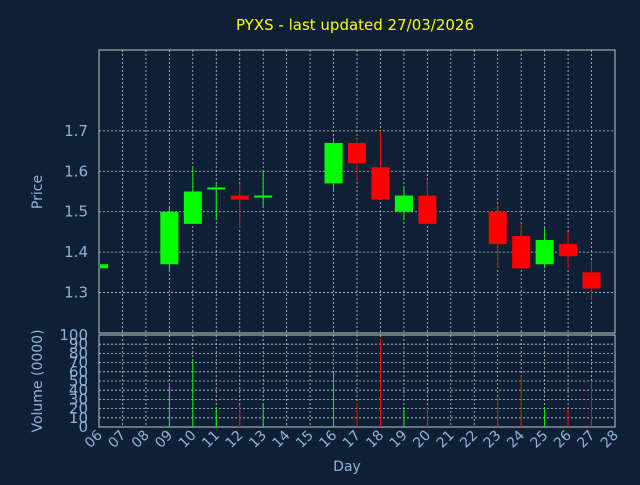 Image resolution: width=640 pixels, height=485 pixels. Describe the element at coordinates (76, 293) in the screenshot. I see `price-tick-label: 1.3` at that location.